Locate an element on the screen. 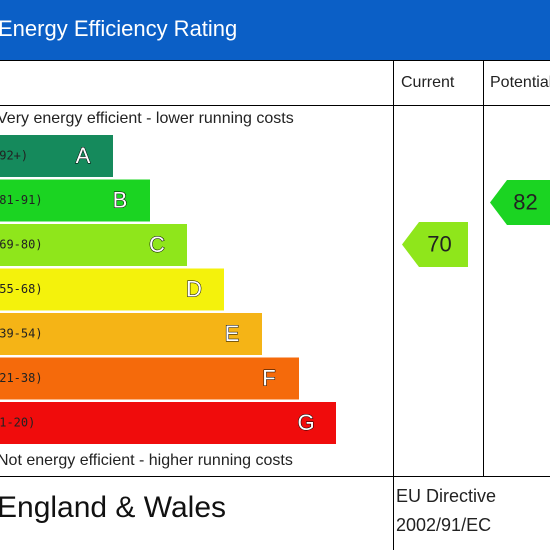 This screenshot has width=550, height=550. directive: 2002/91/EC is located at coordinates (443, 525).